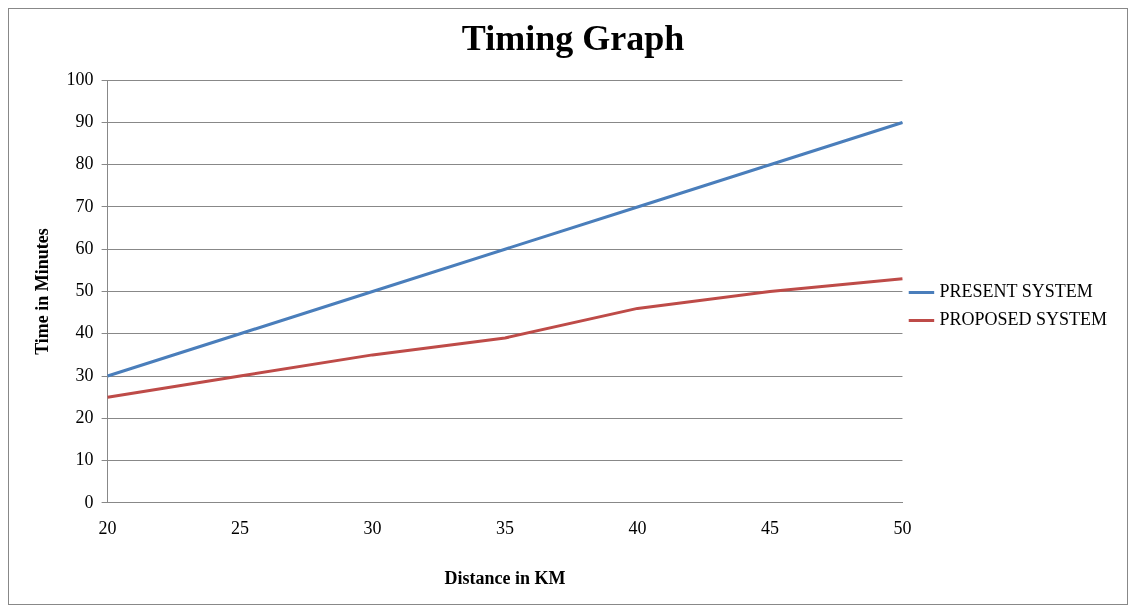 The width and height of the screenshot is (1136, 613). What do you see at coordinates (80, 78) in the screenshot?
I see `y-tick-label: 100` at bounding box center [80, 78].